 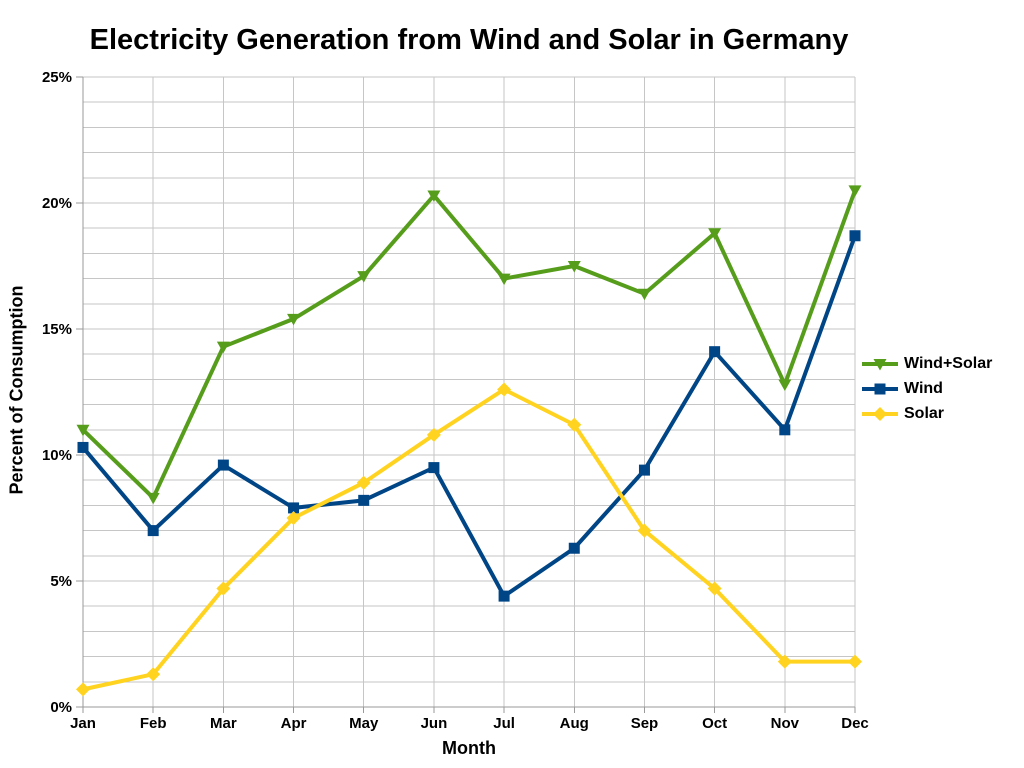 I want to click on legend-item-solar: Solar, so click(x=926, y=413).